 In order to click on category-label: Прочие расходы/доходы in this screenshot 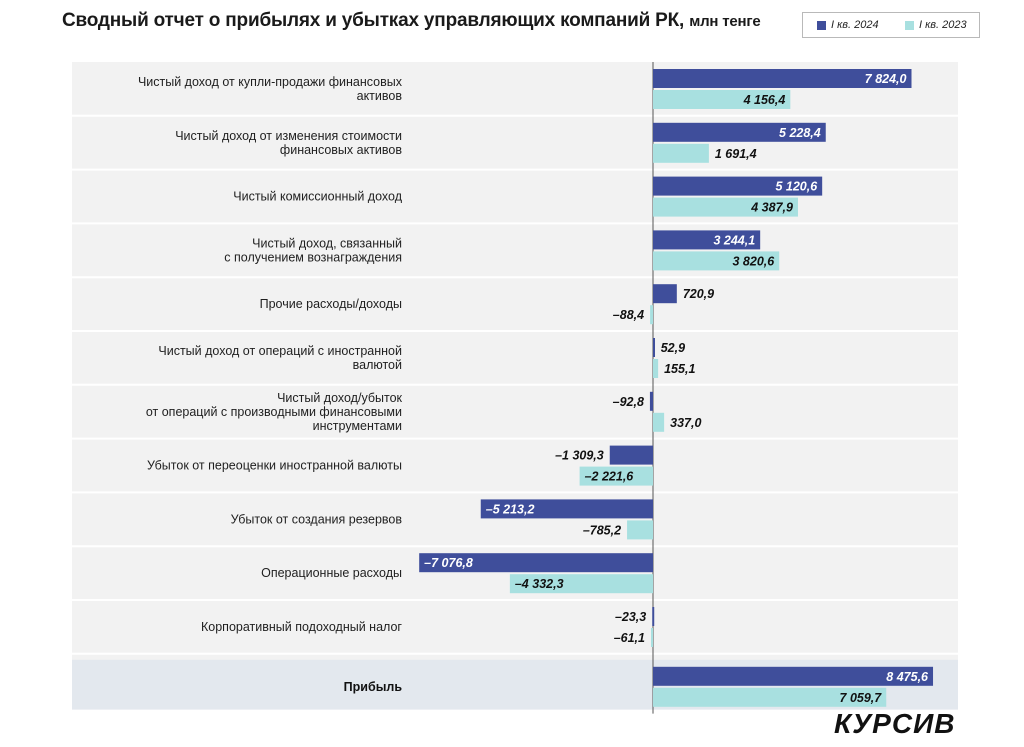, I will do `click(331, 304)`.